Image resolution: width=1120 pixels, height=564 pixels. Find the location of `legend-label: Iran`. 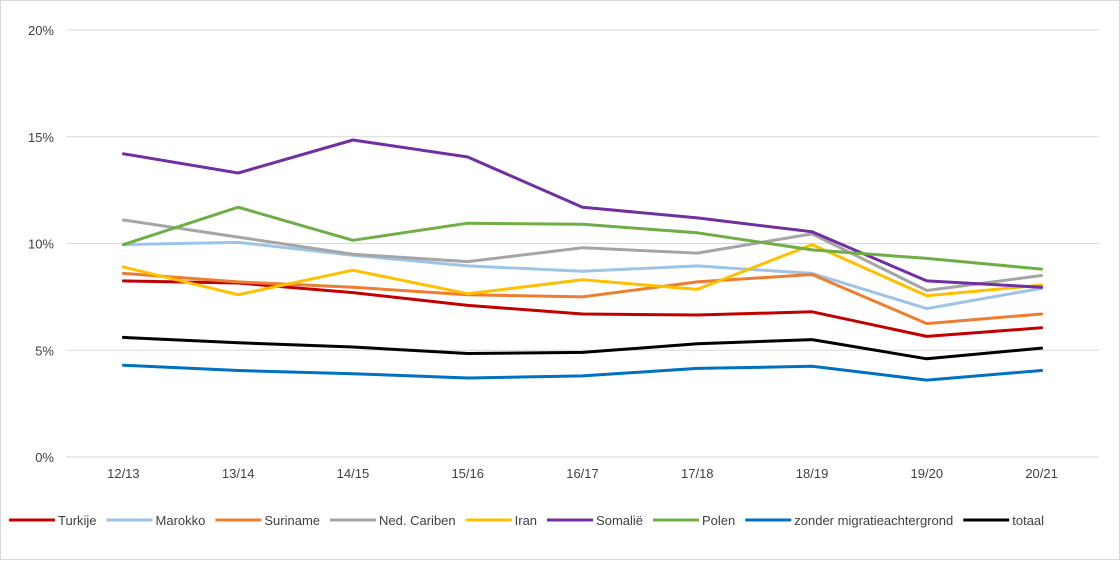

legend-label: Iran is located at coordinates (526, 520).